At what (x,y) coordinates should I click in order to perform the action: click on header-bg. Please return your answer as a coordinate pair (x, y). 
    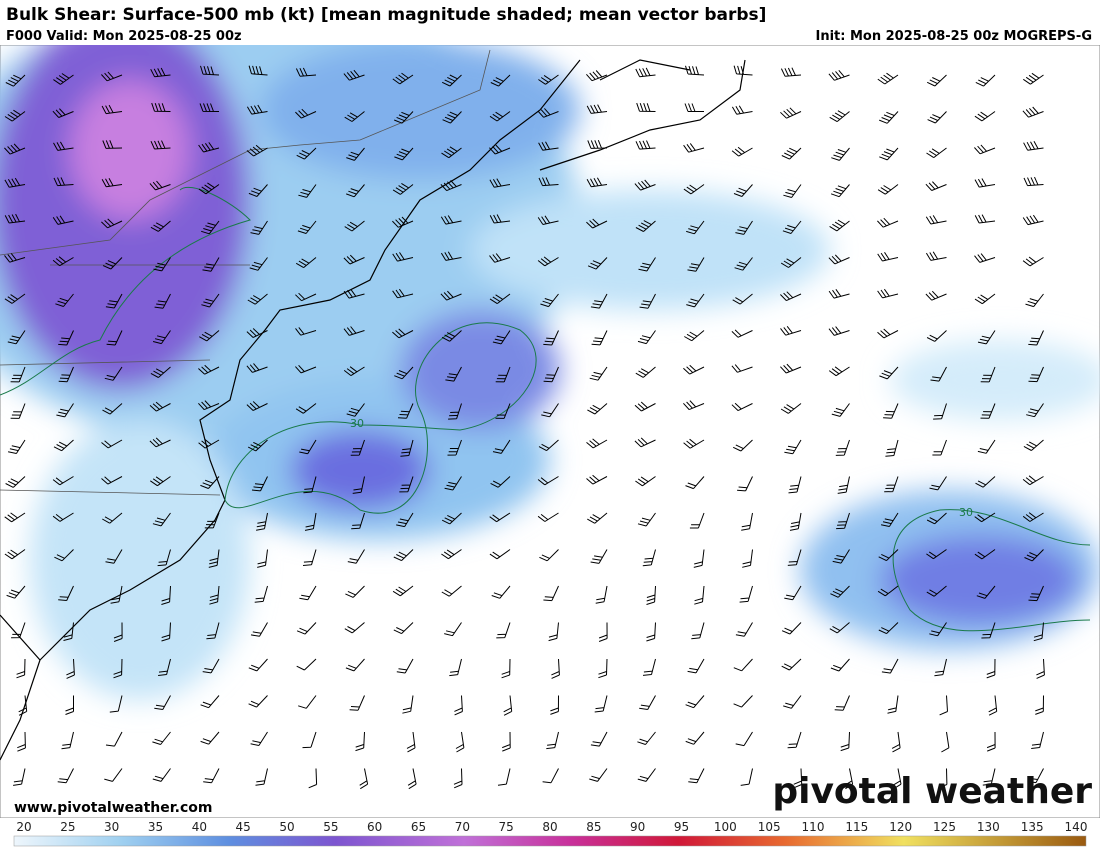
    Looking at the image, I should click on (550, 22).